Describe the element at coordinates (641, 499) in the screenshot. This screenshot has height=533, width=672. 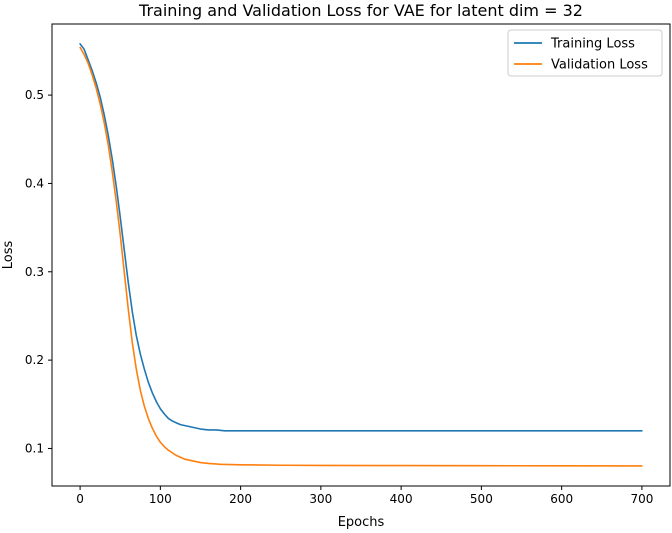
I see `x-tick-label: 700` at that location.